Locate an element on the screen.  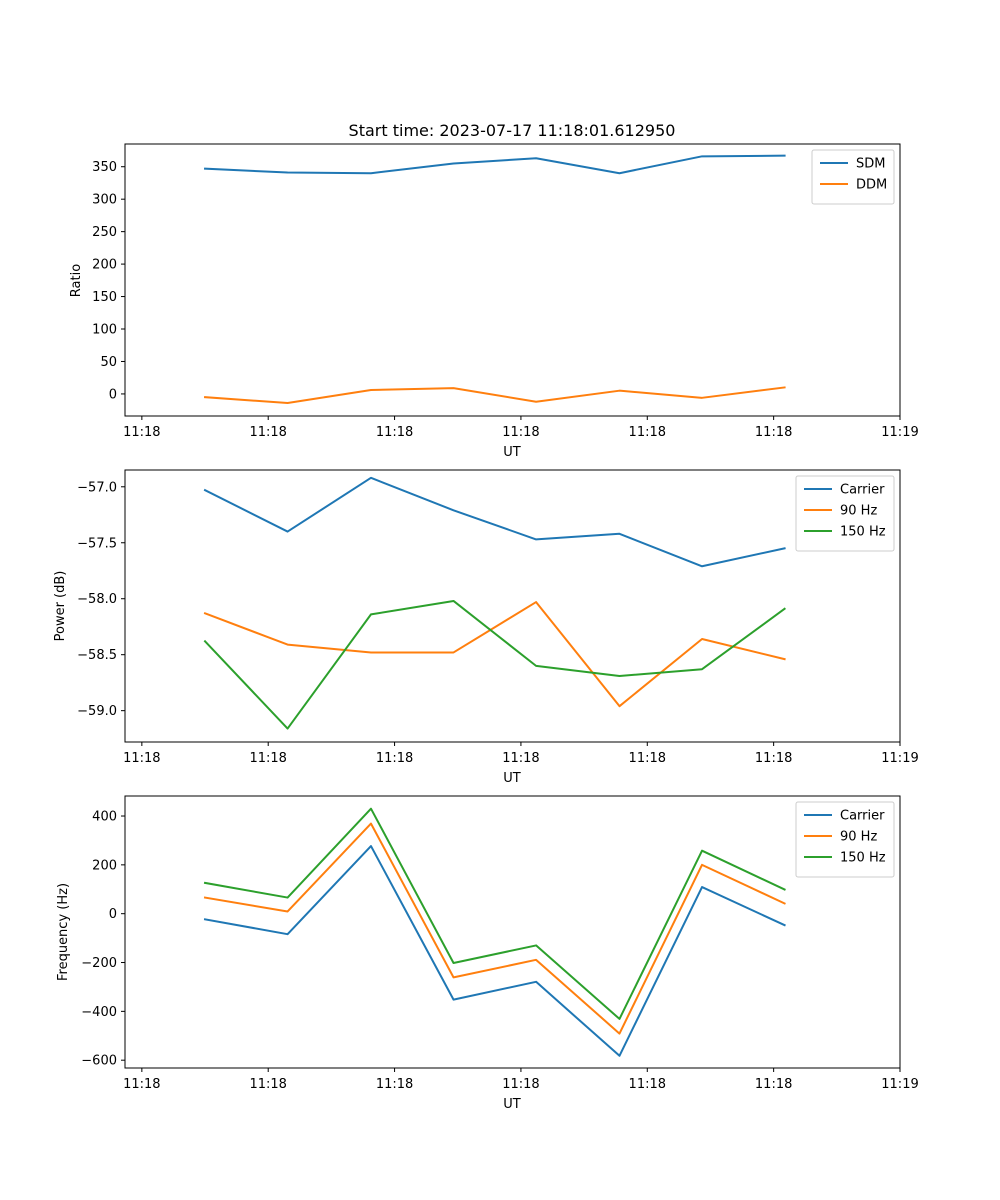
y-axis-label: Power (dB) is located at coordinates (60, 606).